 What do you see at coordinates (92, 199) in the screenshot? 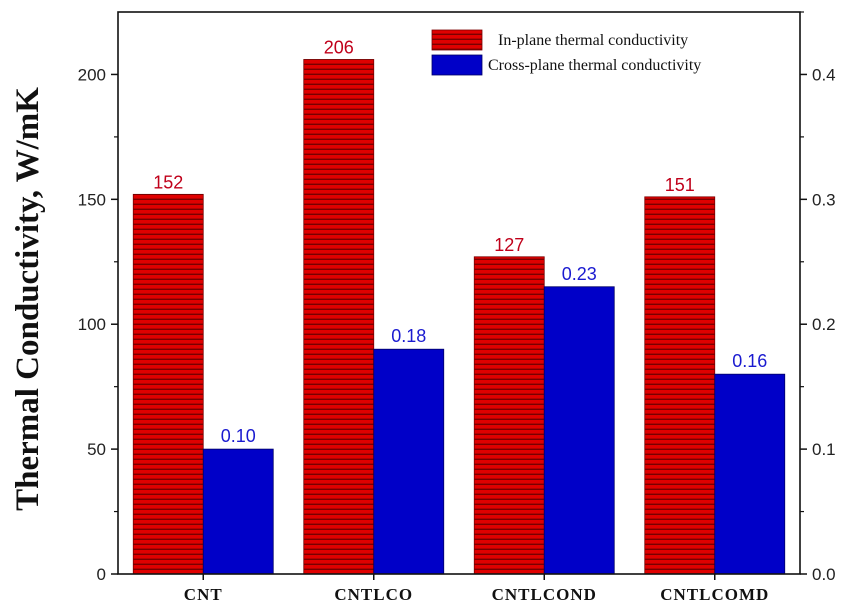
I see `y-tick-label-150: 150` at bounding box center [92, 199].